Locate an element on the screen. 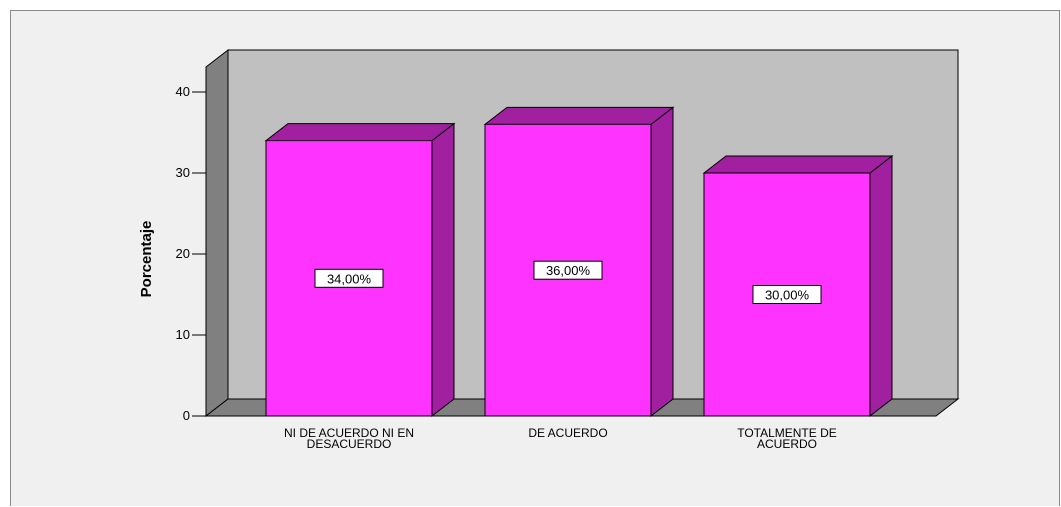 This screenshot has width=1061, height=507. y-axis-label: Porcentaje is located at coordinates (146, 259).